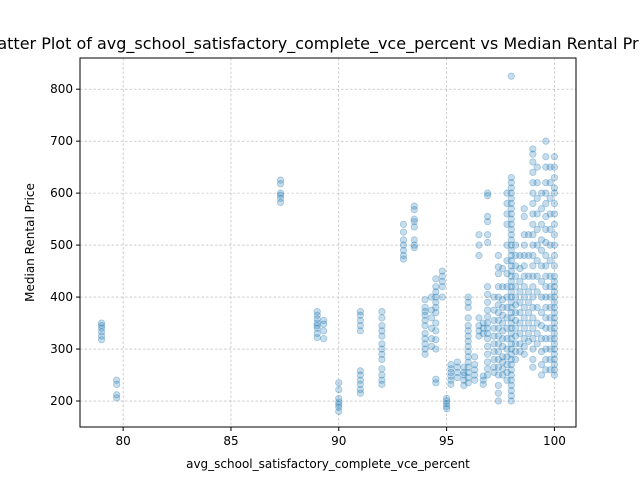 The height and width of the screenshot is (480, 640). Describe the element at coordinates (554, 441) in the screenshot. I see `x-tick-label: 100` at that location.